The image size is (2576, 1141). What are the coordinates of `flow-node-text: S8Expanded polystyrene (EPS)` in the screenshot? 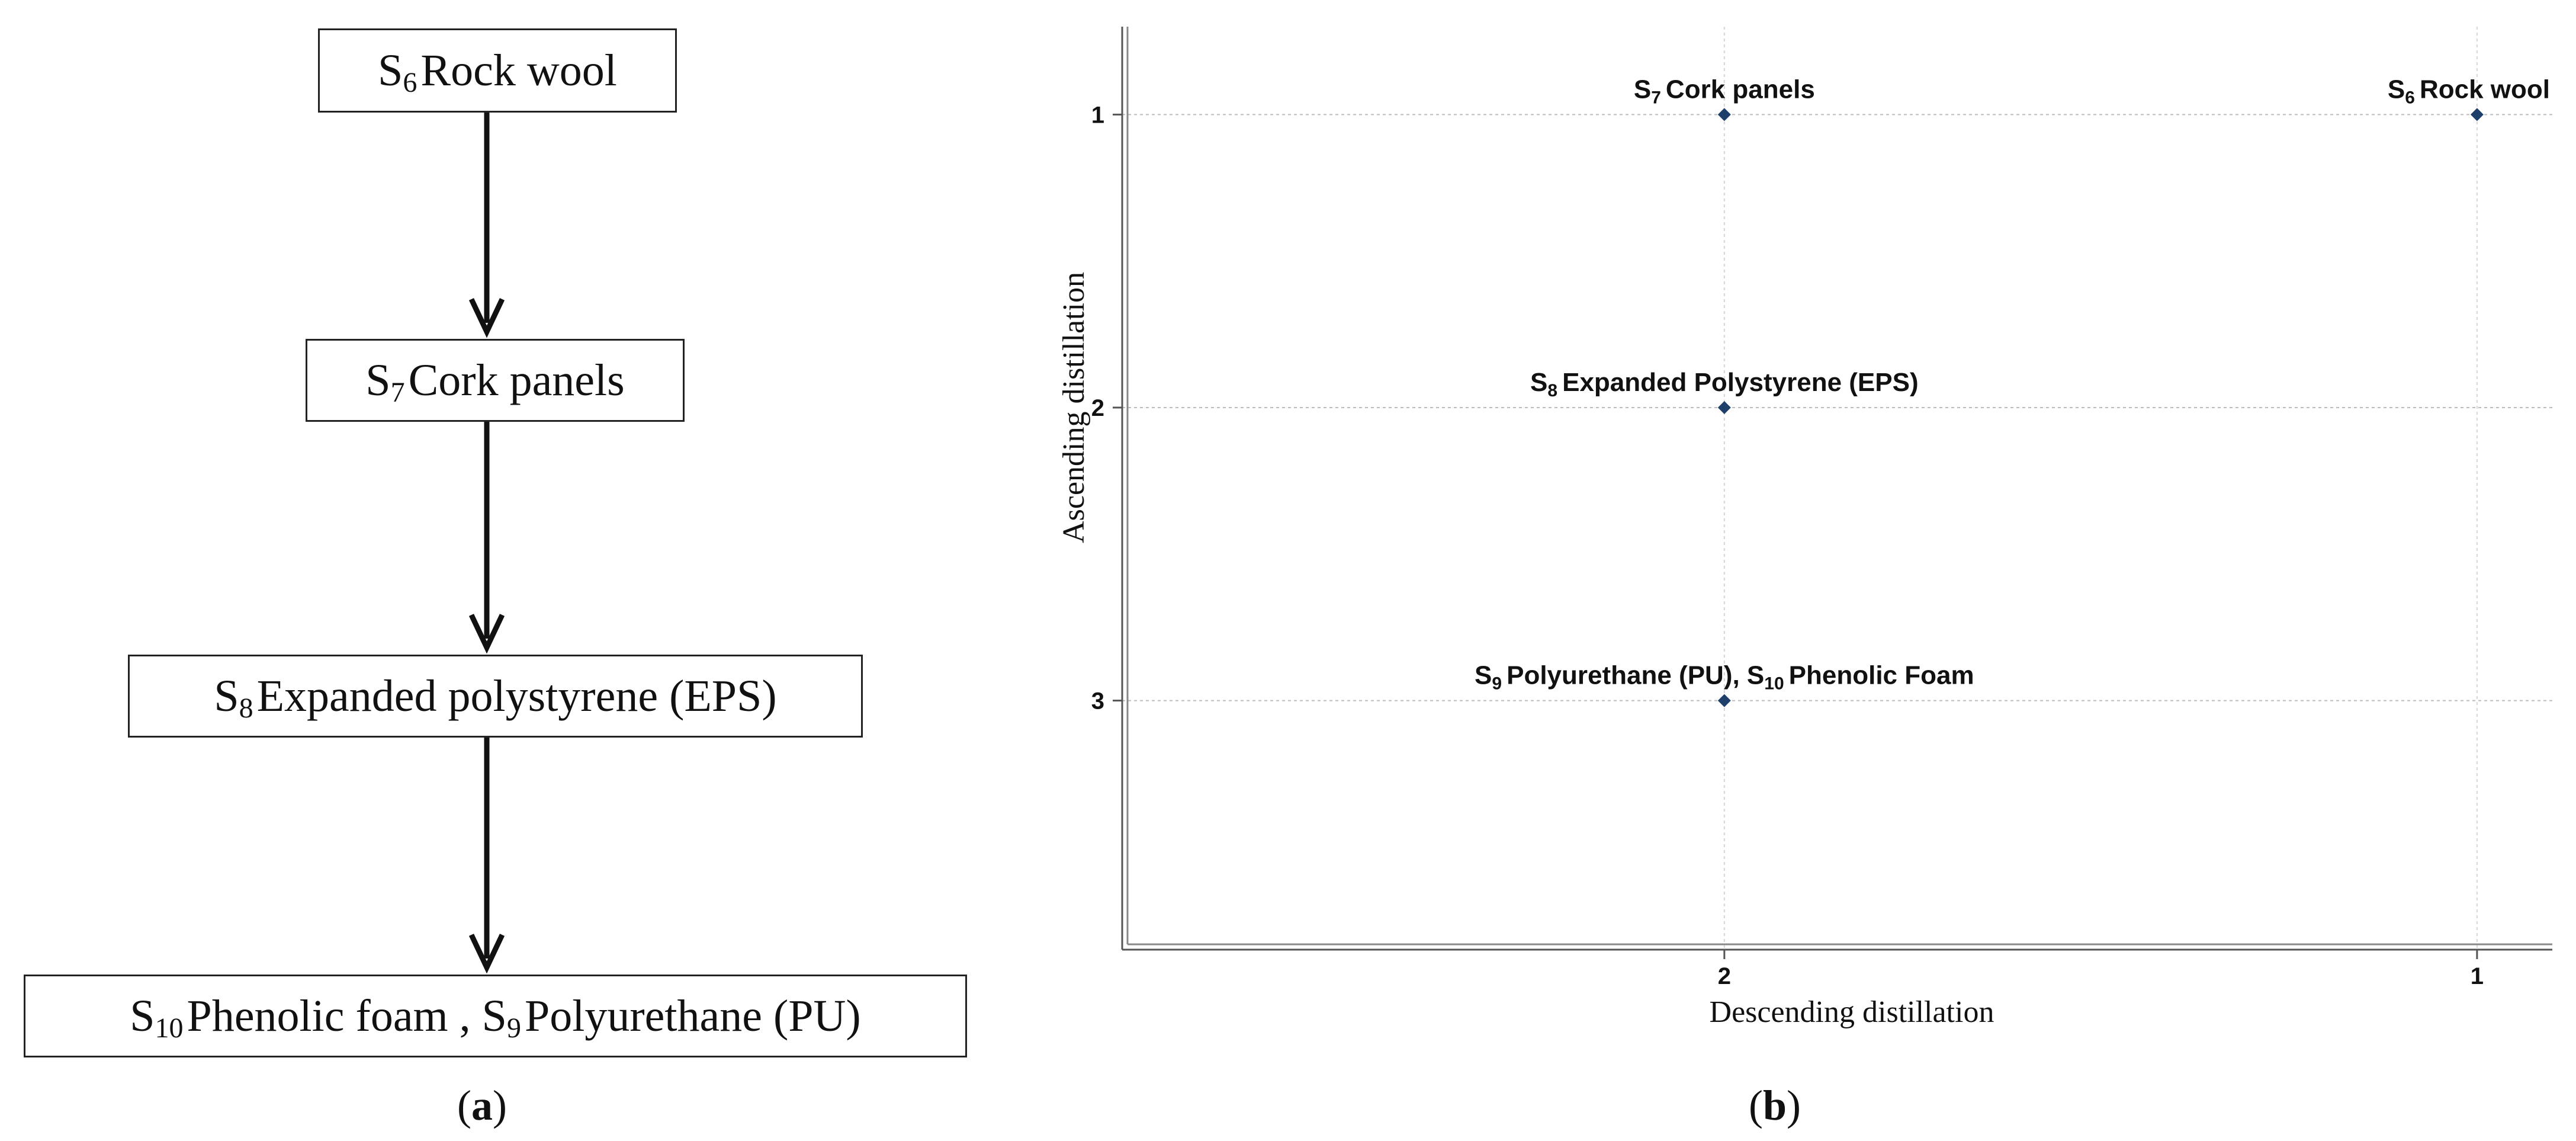 It's located at (495, 697).